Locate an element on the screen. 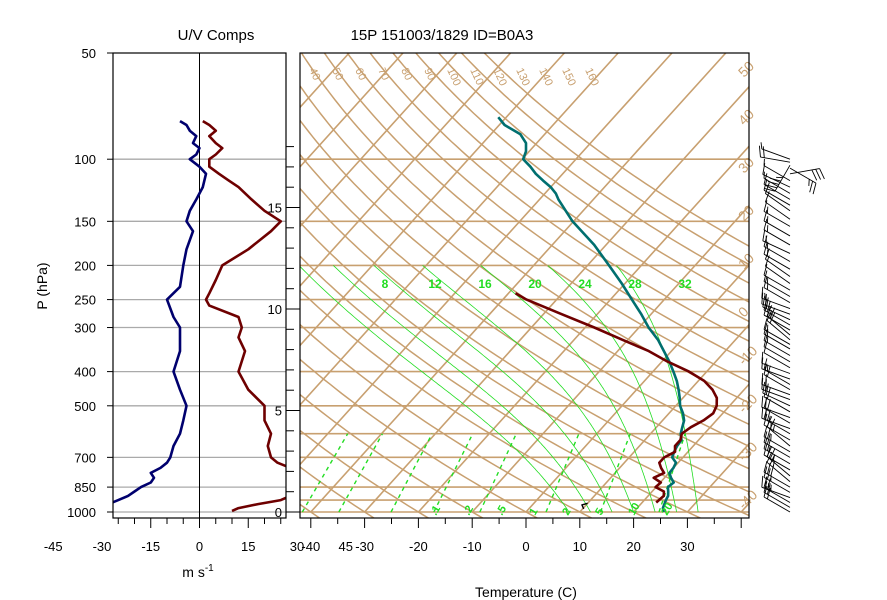 The width and height of the screenshot is (887, 600). moist-adiabat-label: 16 is located at coordinates (485, 284).